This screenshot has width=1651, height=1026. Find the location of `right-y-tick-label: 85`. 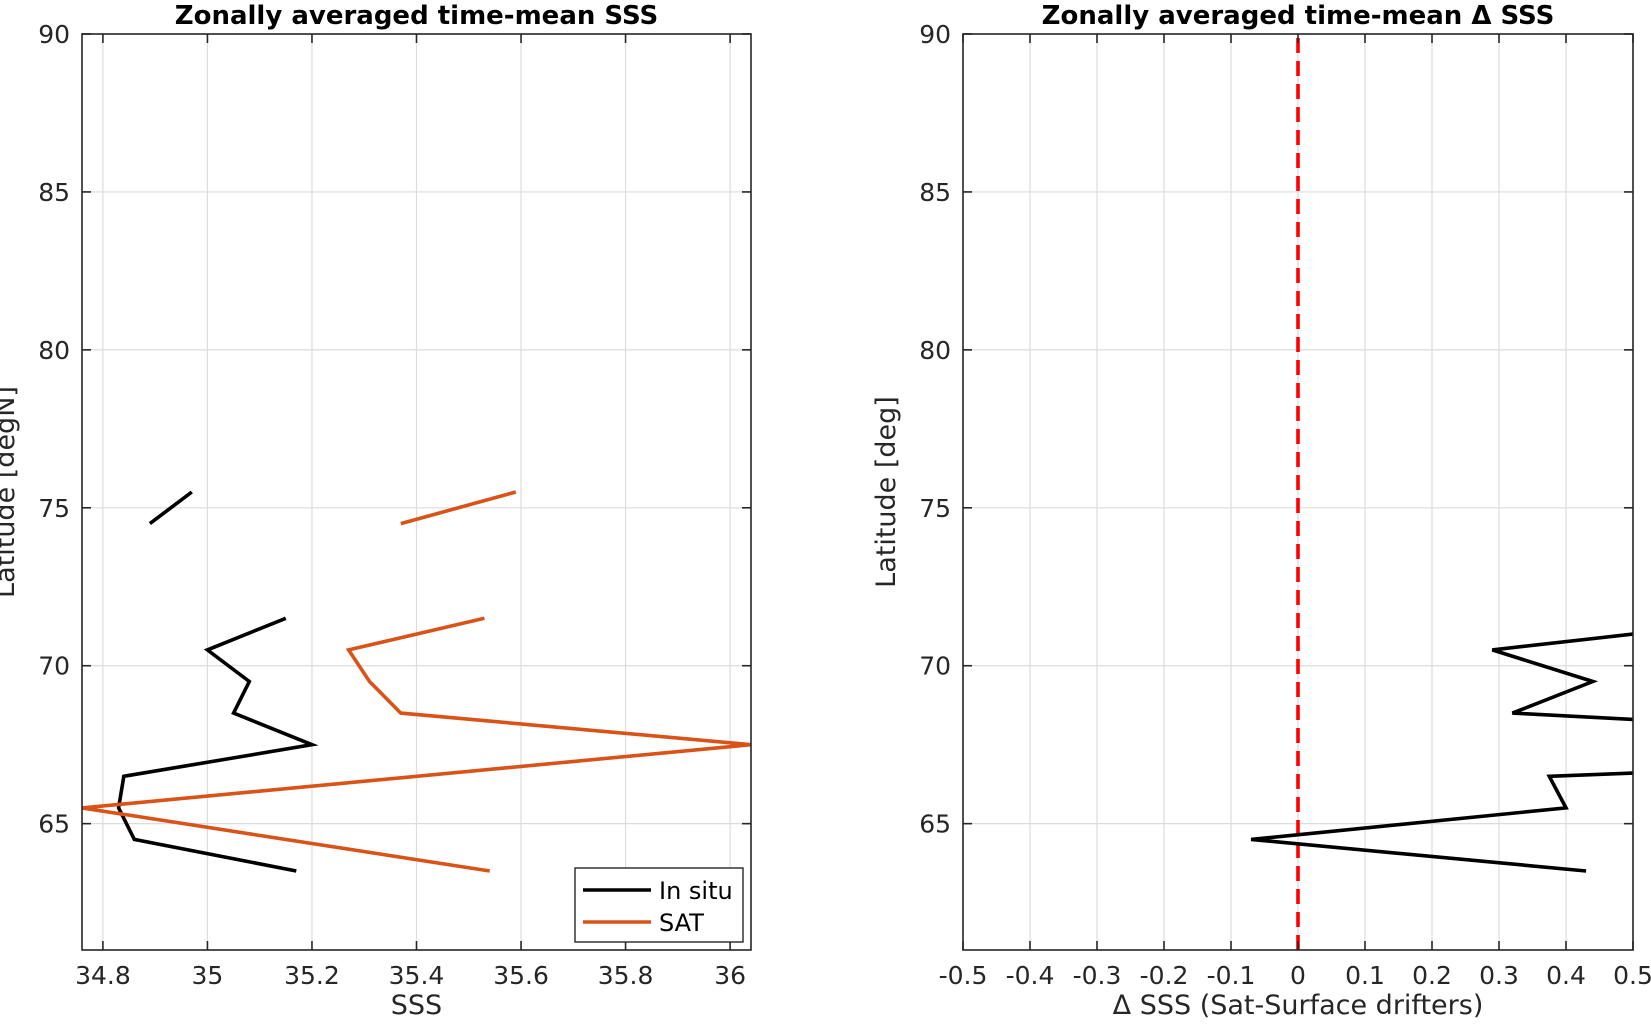

right-y-tick-label: 85 is located at coordinates (935, 192).